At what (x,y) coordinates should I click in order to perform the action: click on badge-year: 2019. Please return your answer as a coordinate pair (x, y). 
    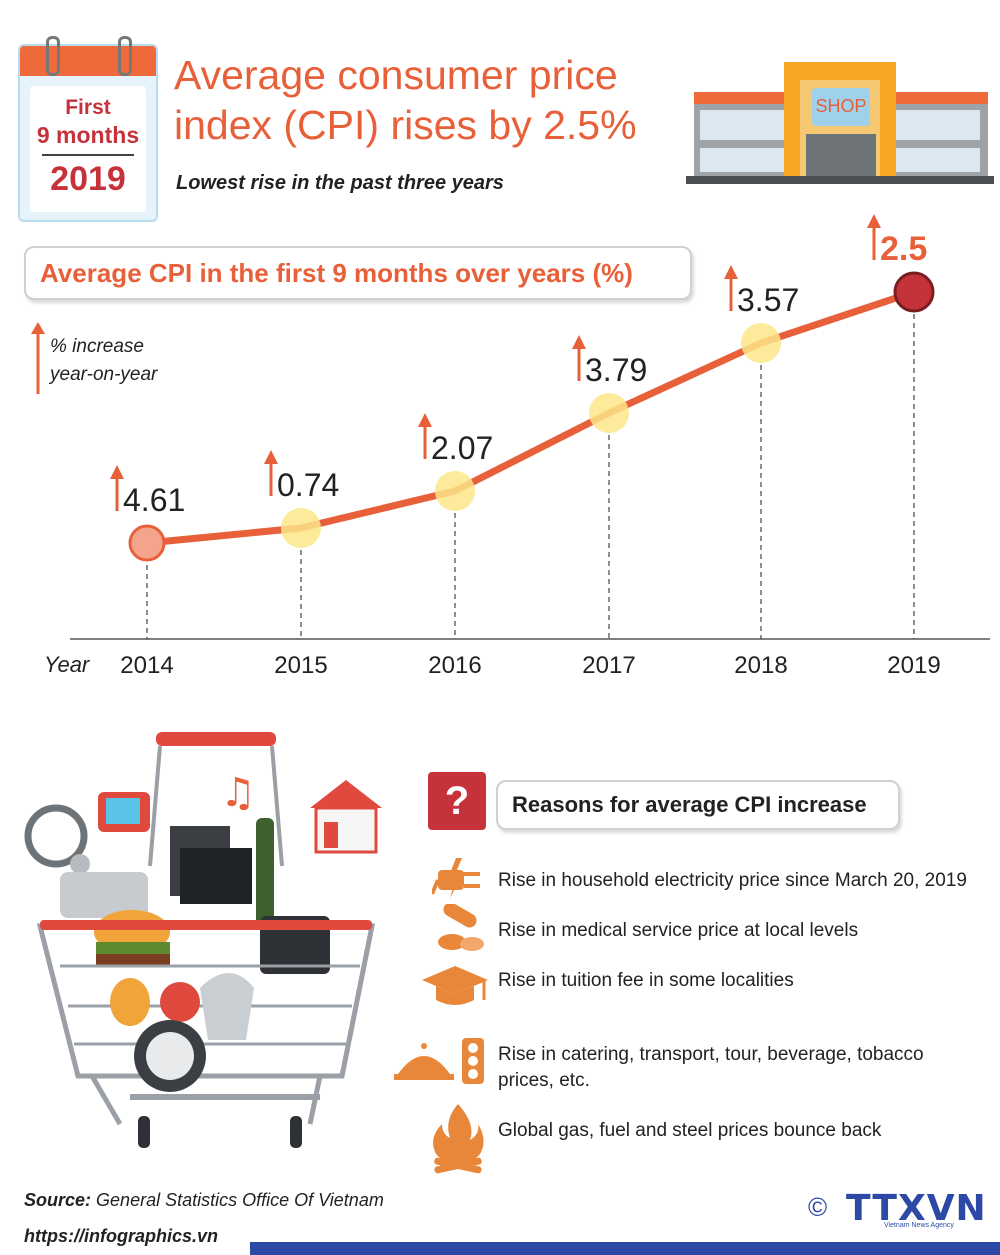
    Looking at the image, I should click on (88, 179).